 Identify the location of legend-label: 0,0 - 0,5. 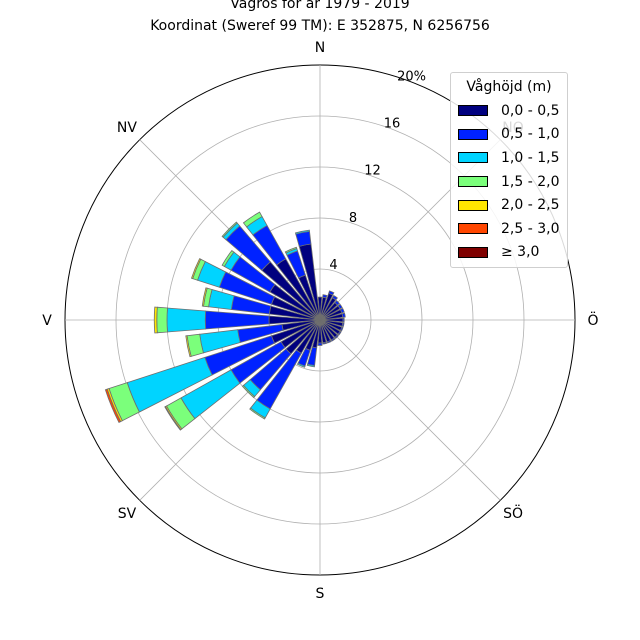
(530, 110).